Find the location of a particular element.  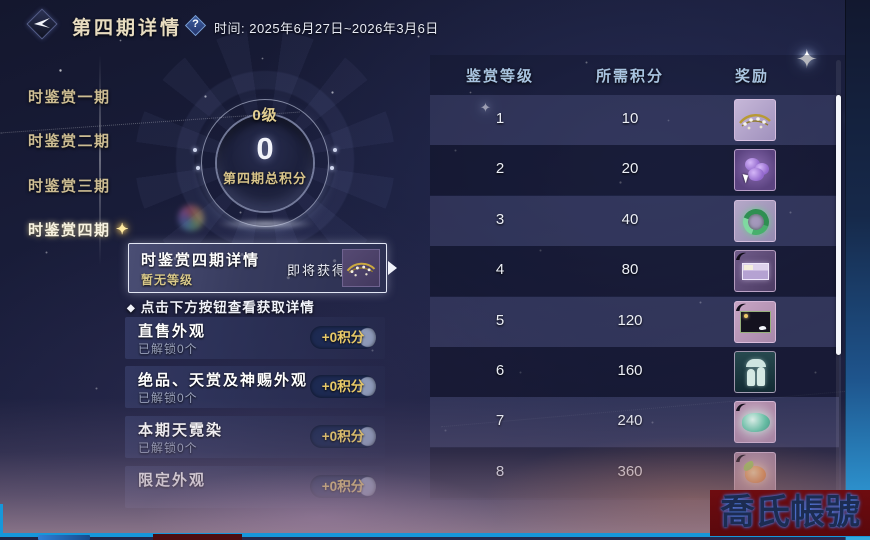

column-header-level: 鉴赏等级 is located at coordinates (499, 76).